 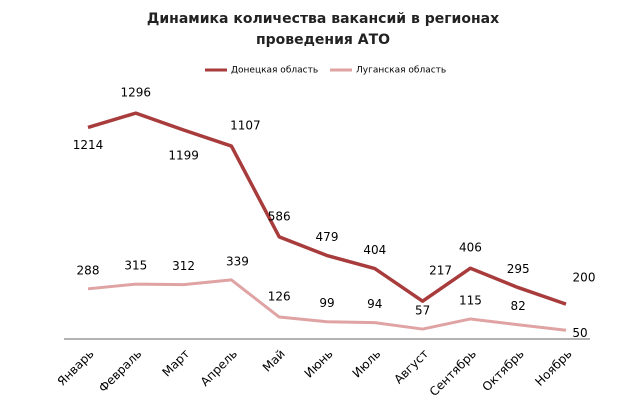 I want to click on chart-title: проведения АТО, so click(x=323, y=40).